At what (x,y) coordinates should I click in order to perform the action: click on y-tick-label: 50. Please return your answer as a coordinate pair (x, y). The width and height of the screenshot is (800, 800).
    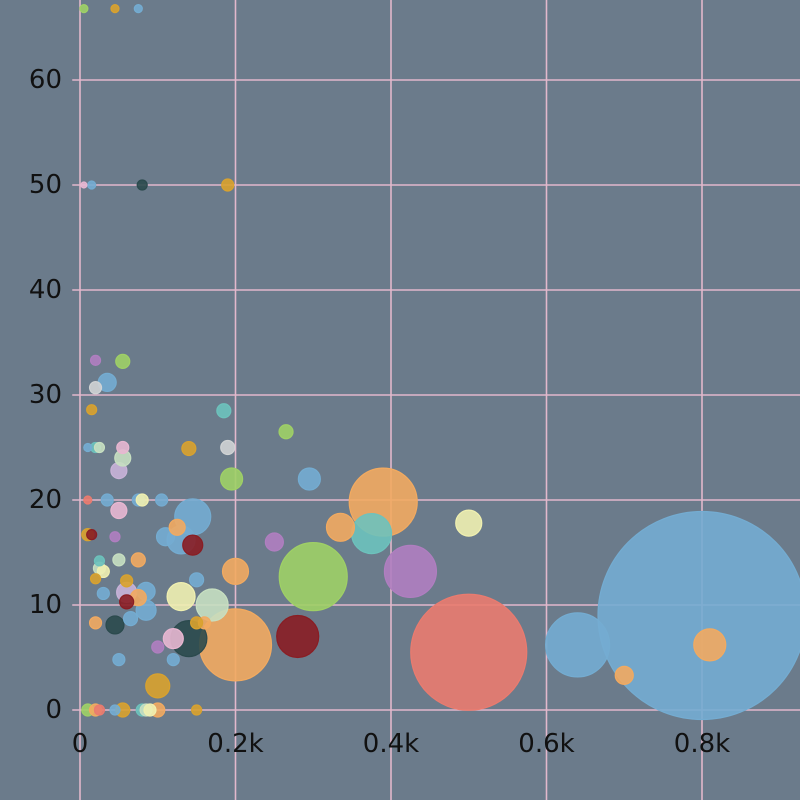
    Looking at the image, I should click on (45, 185).